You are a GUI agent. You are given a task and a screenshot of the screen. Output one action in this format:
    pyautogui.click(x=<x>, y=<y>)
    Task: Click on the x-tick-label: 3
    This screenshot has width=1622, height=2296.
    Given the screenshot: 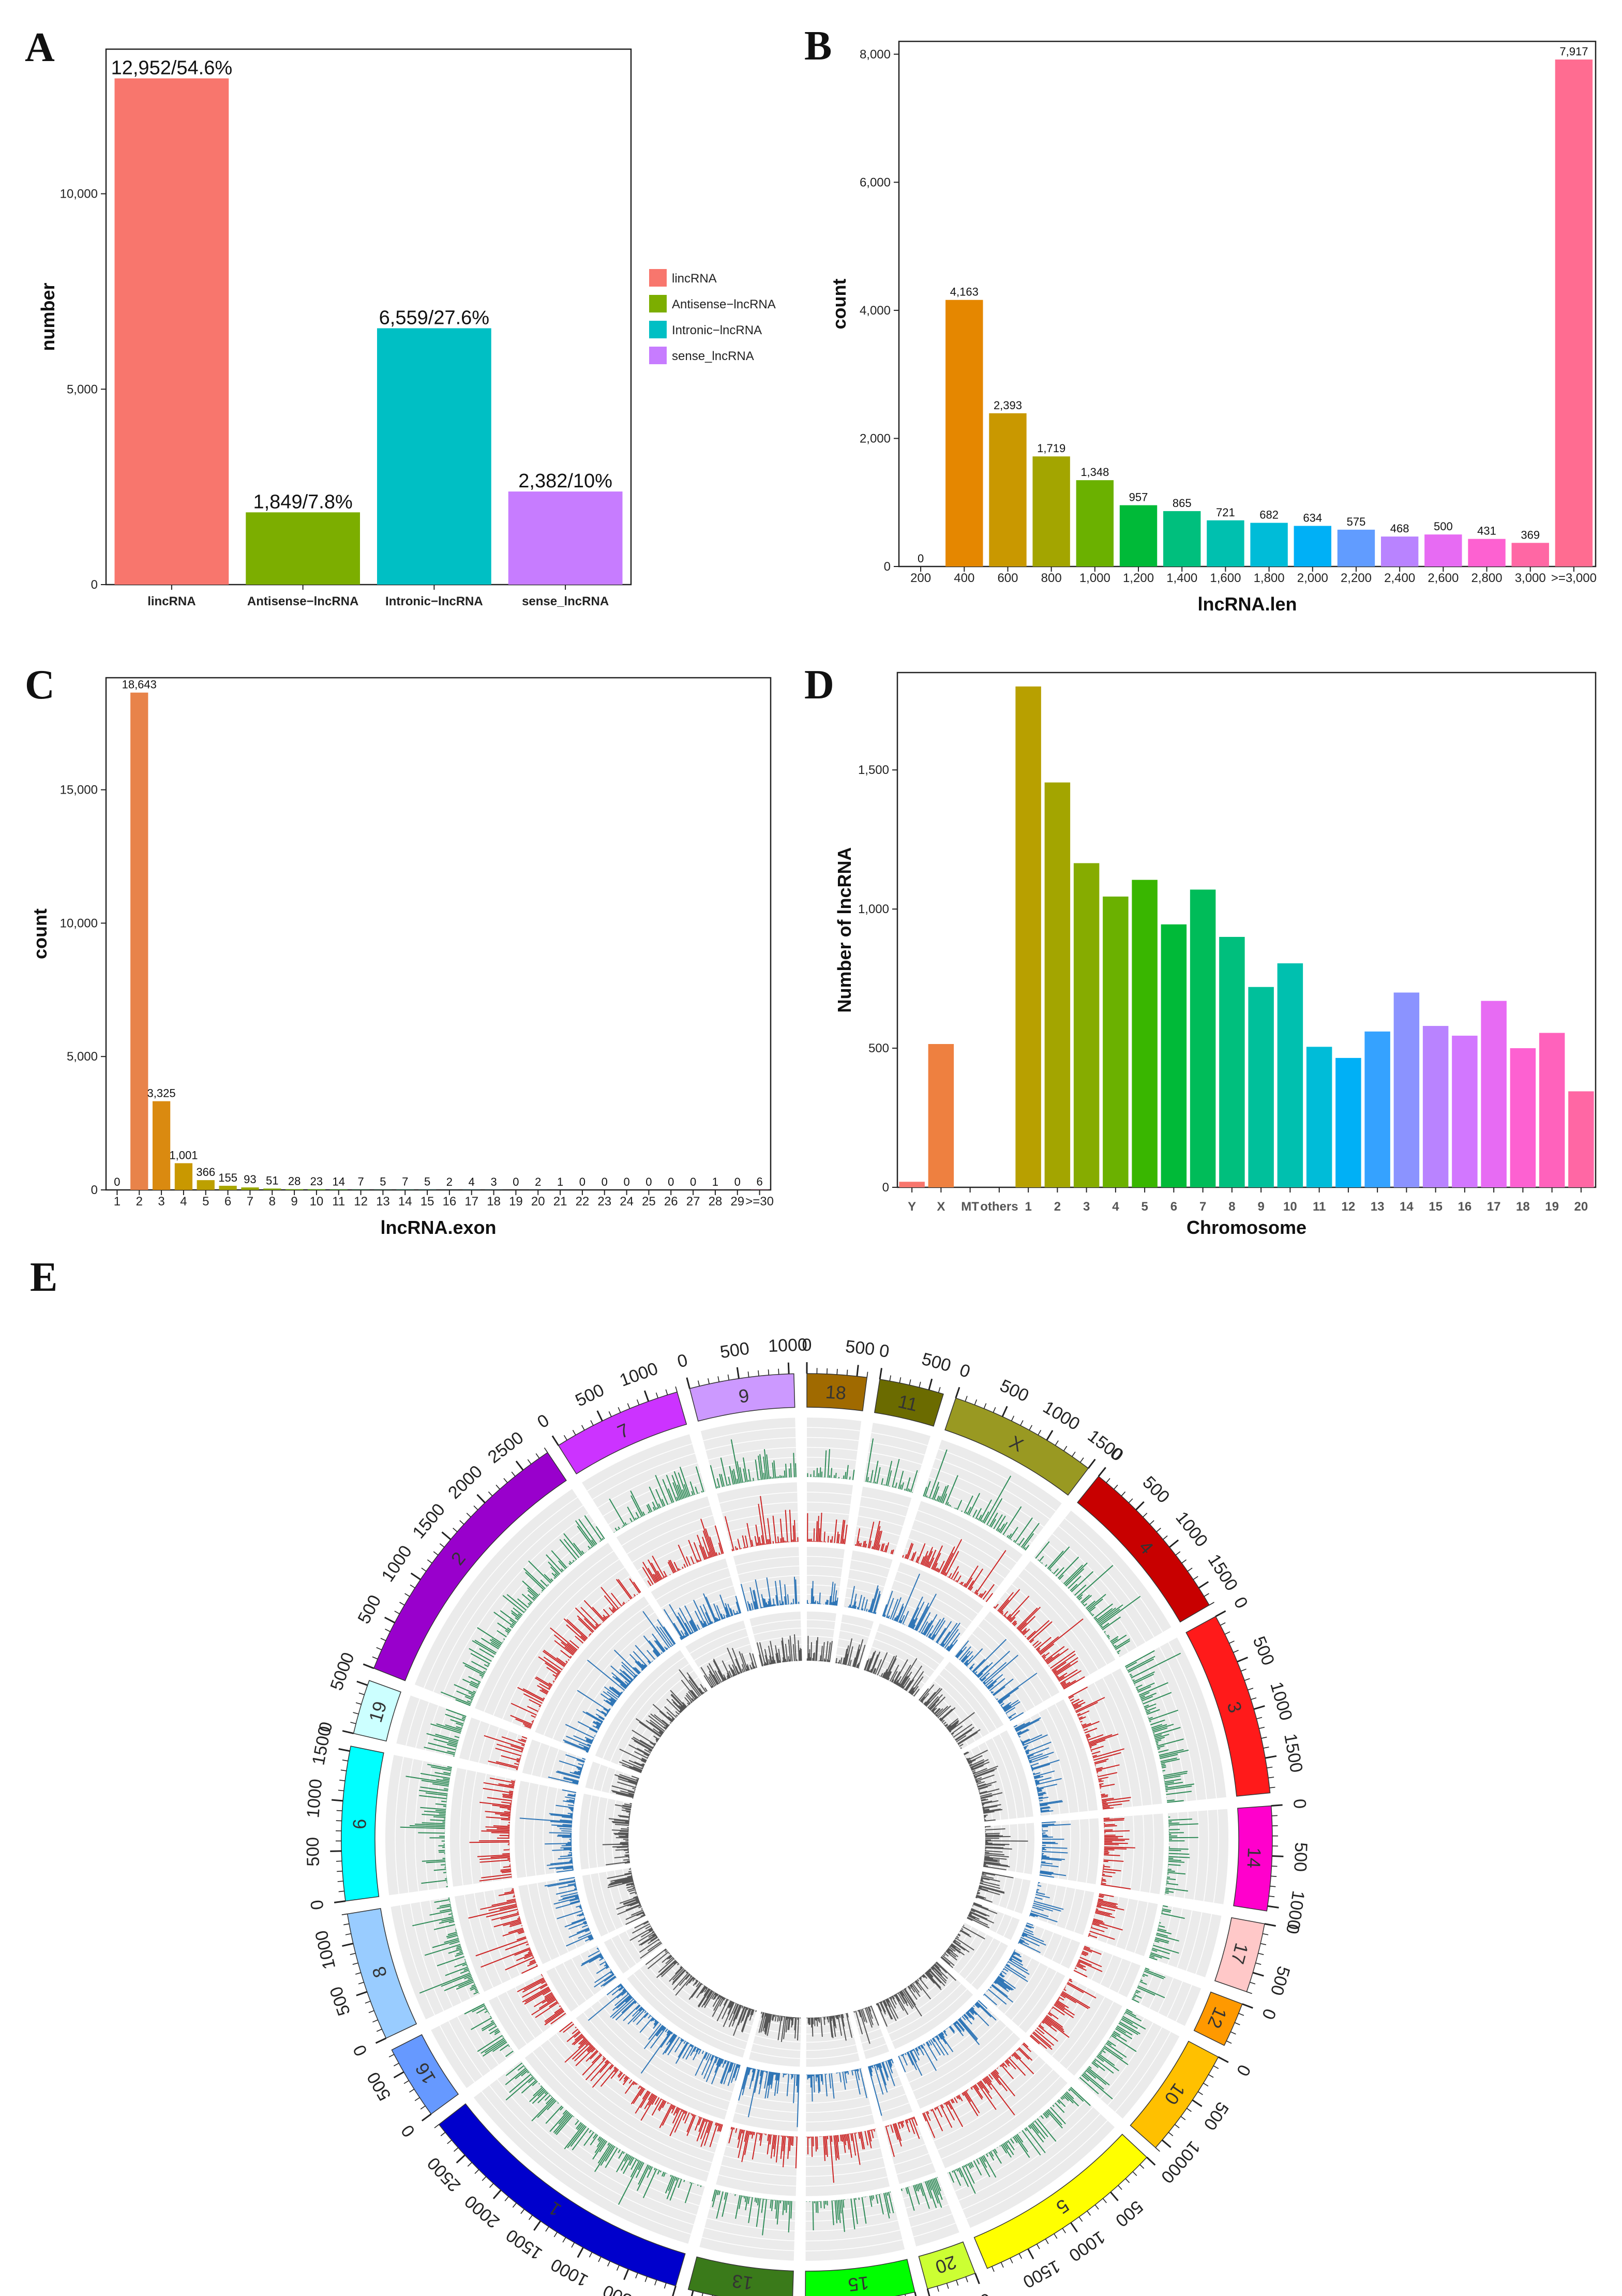 What is the action you would take?
    pyautogui.click(x=1086, y=1207)
    